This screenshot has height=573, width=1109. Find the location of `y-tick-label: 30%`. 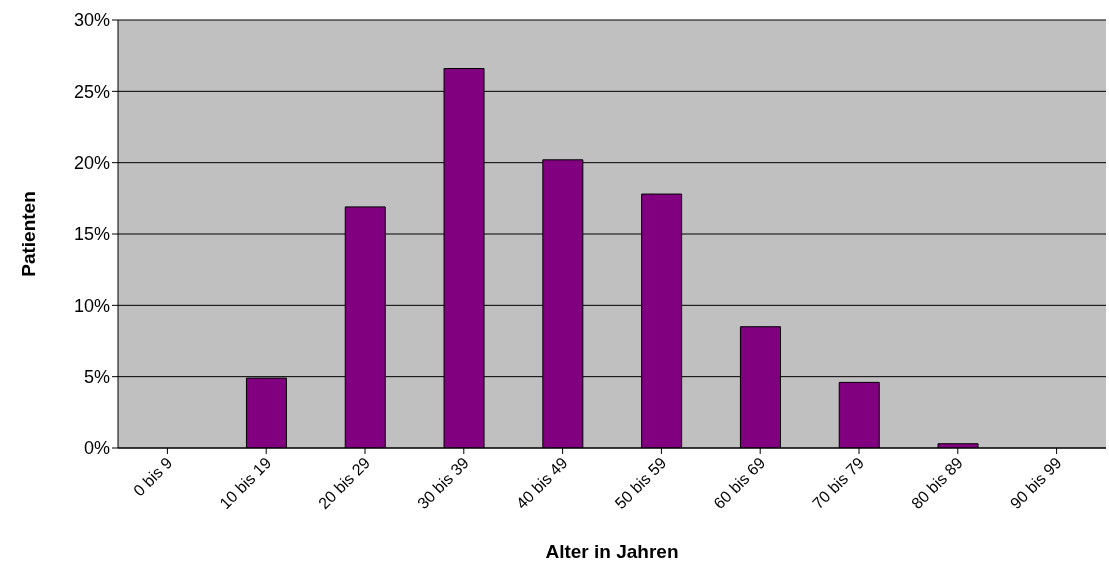

y-tick-label: 30% is located at coordinates (91, 20).